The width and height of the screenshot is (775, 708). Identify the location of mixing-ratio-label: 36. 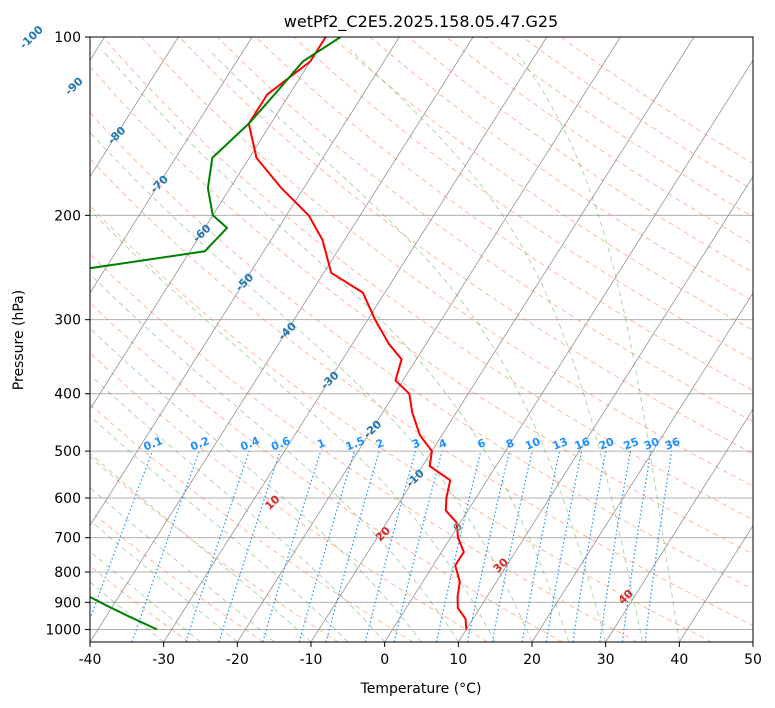
(672, 444).